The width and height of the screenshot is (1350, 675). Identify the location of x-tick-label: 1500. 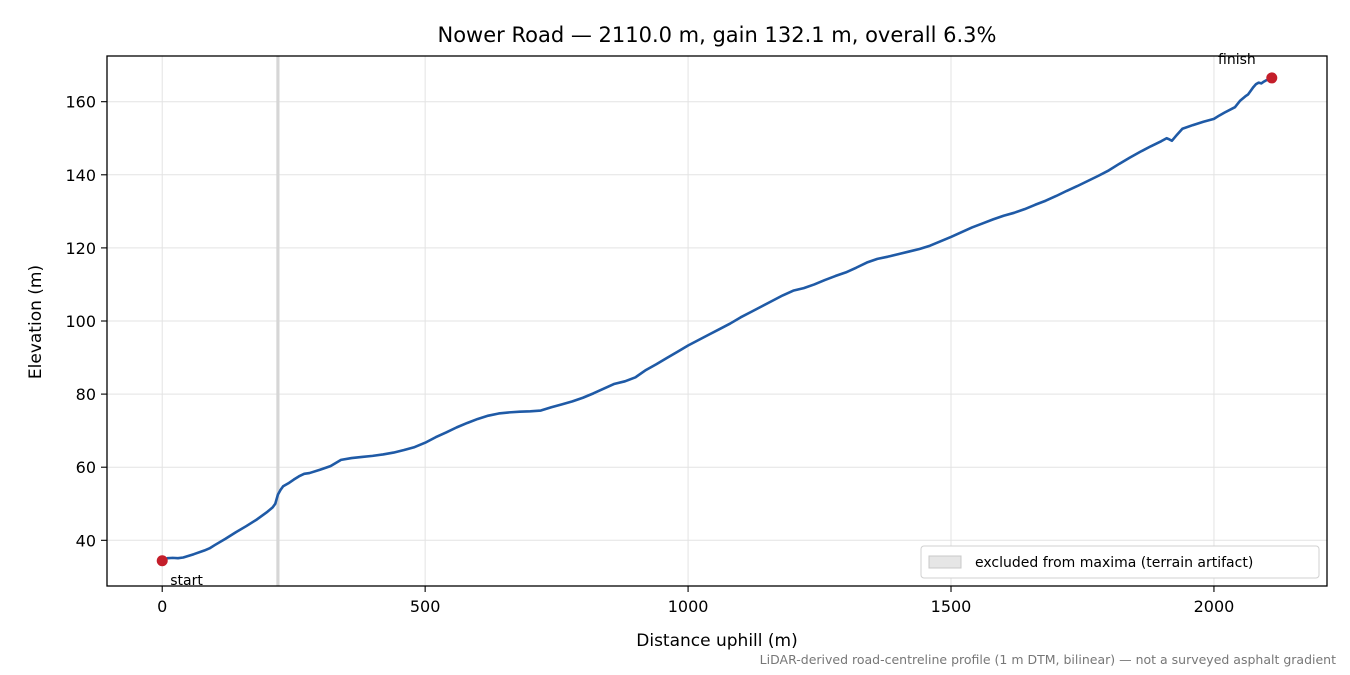
(951, 606).